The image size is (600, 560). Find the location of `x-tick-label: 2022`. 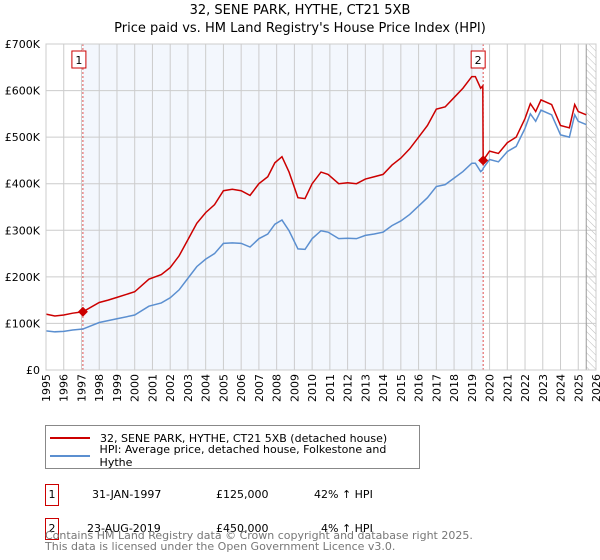

x-tick-label: 2022 is located at coordinates (525, 388).